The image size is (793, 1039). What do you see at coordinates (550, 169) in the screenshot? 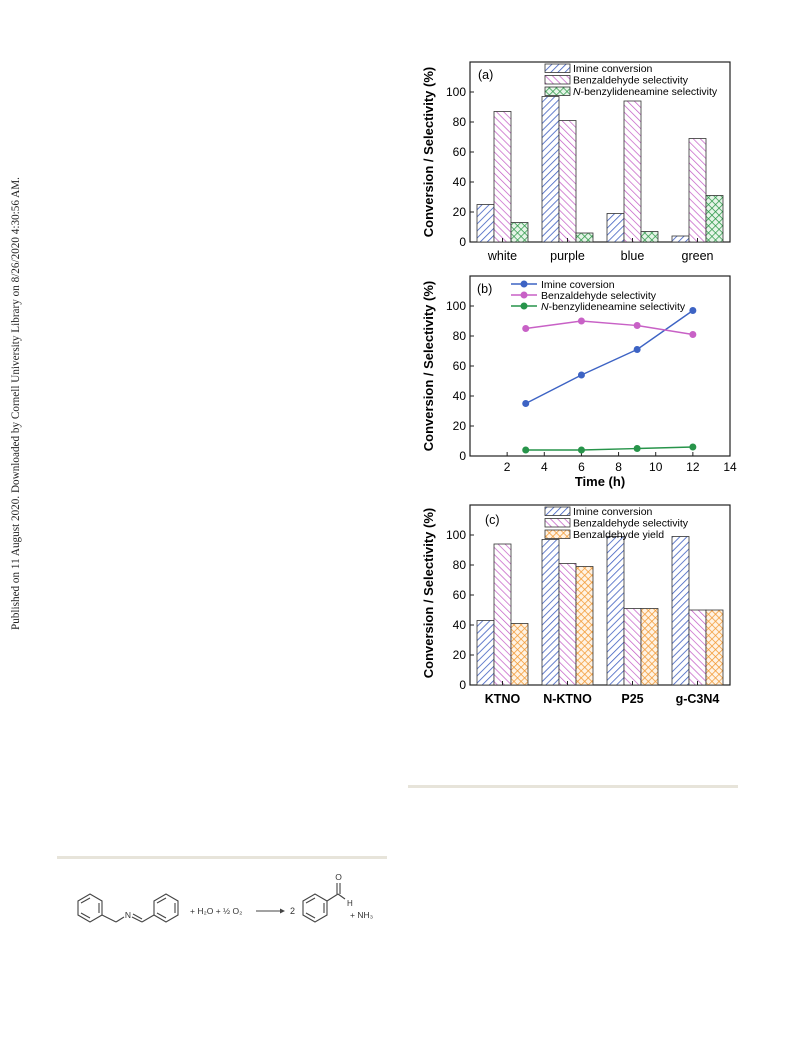
I see `bar-imine-conversion-purple` at bounding box center [550, 169].